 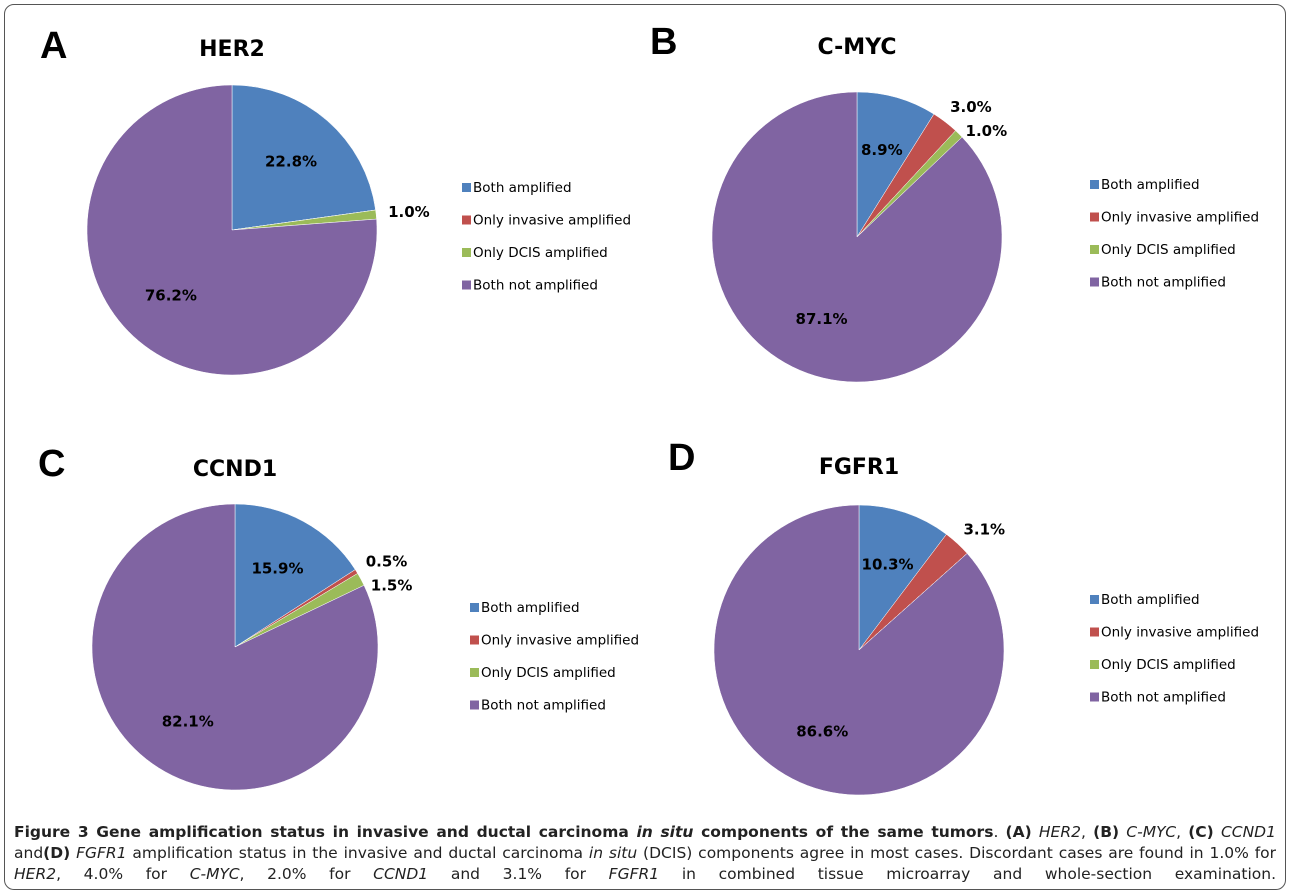 What do you see at coordinates (999, 832) in the screenshot?
I see `caption-text: .` at bounding box center [999, 832].